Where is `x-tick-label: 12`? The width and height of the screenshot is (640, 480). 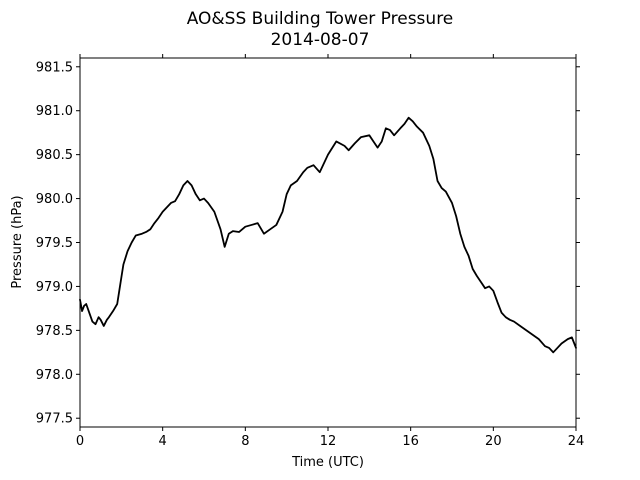
x-tick-label: 12 is located at coordinates (328, 441).